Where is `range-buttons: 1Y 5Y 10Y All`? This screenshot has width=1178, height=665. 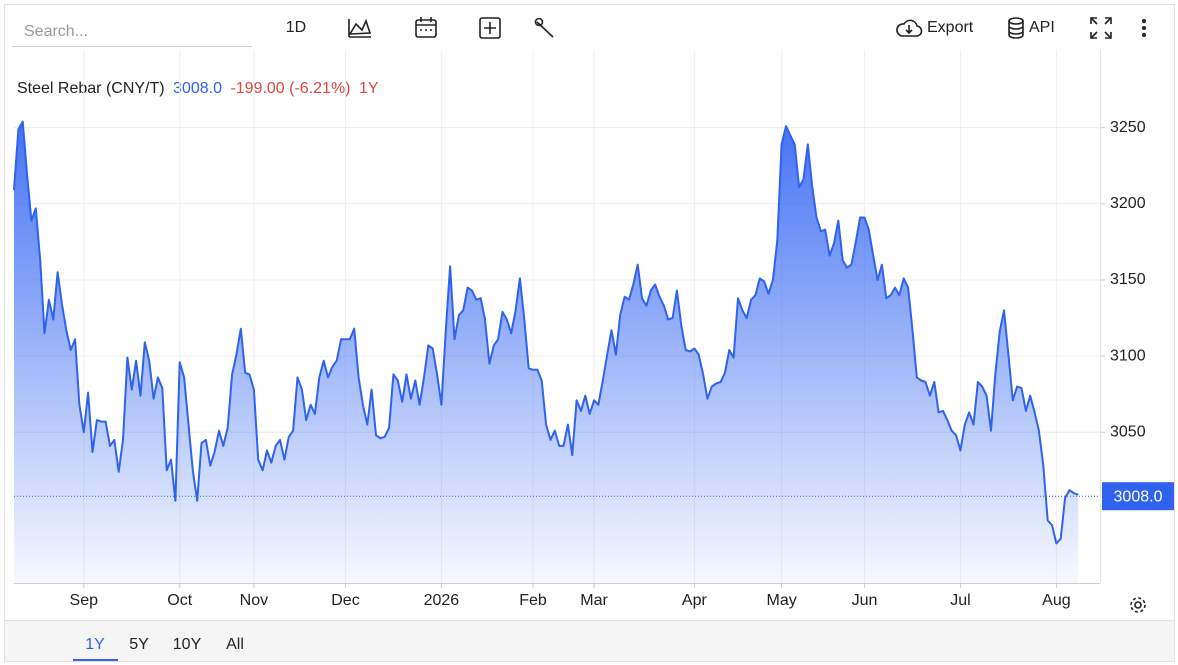
range-buttons: 1Y 5Y 10Y All is located at coordinates (158, 648).